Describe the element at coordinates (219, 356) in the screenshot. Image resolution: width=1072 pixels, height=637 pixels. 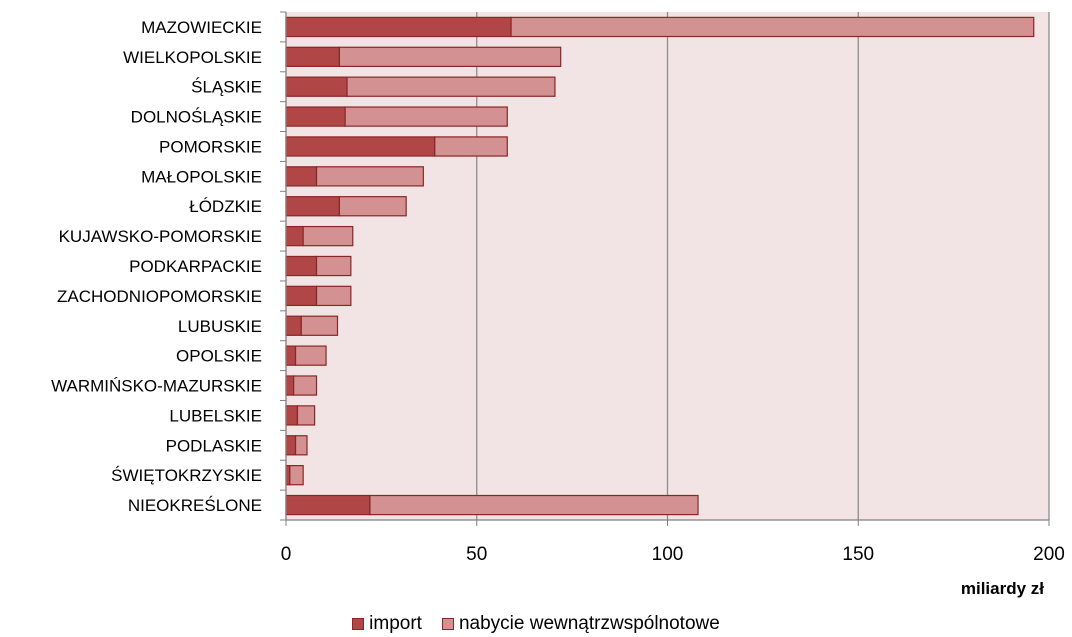
I see `category-label: OPOLSKIE` at that location.